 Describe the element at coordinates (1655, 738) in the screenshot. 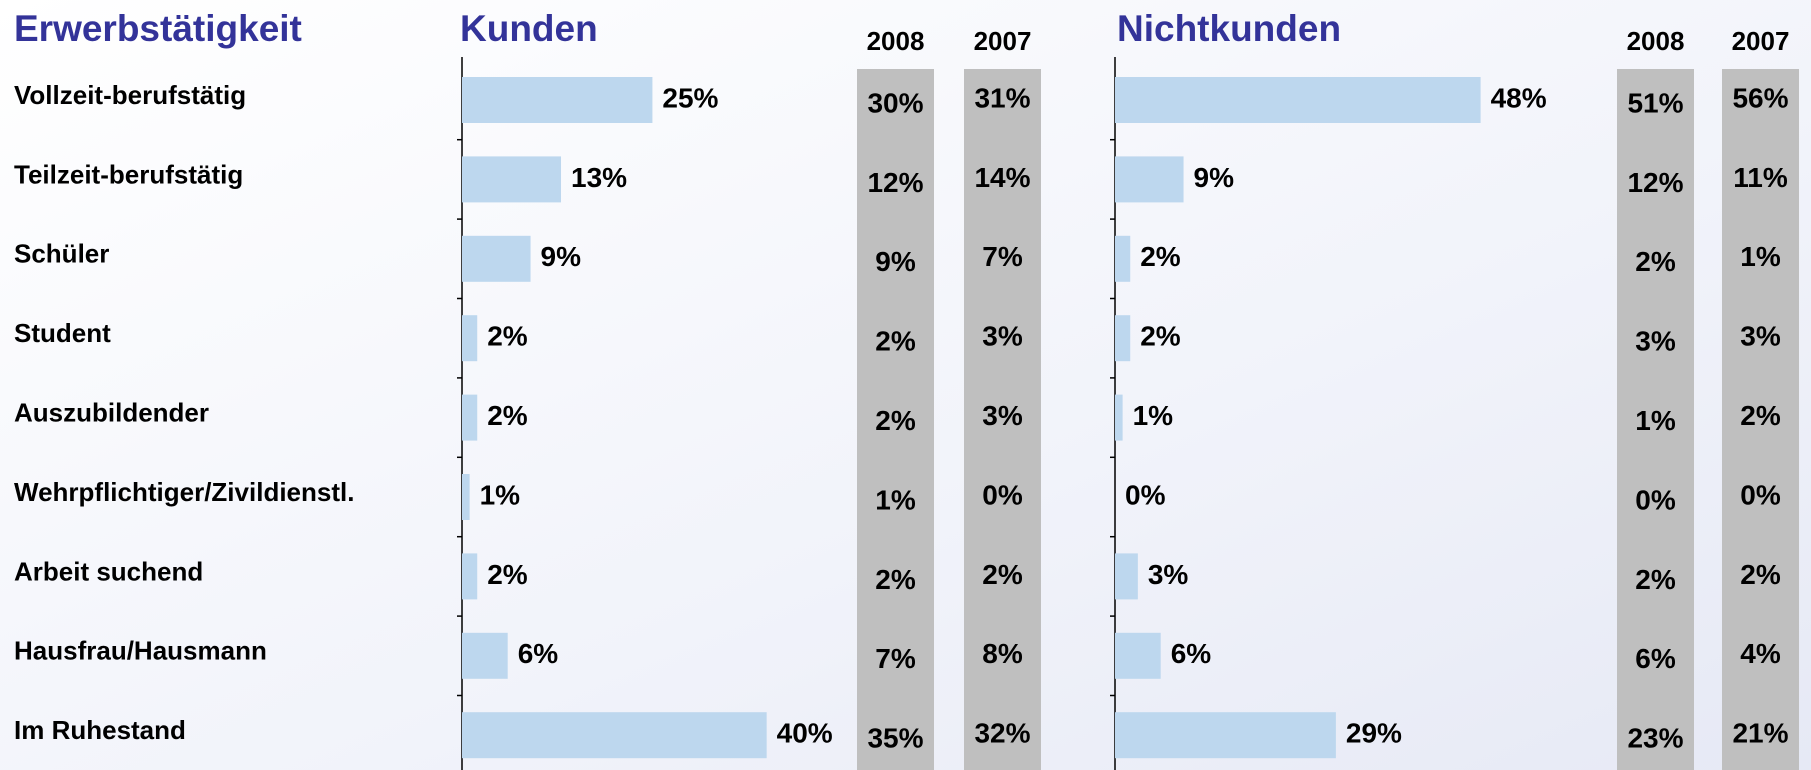

I see `comparison-cell: 23%` at that location.